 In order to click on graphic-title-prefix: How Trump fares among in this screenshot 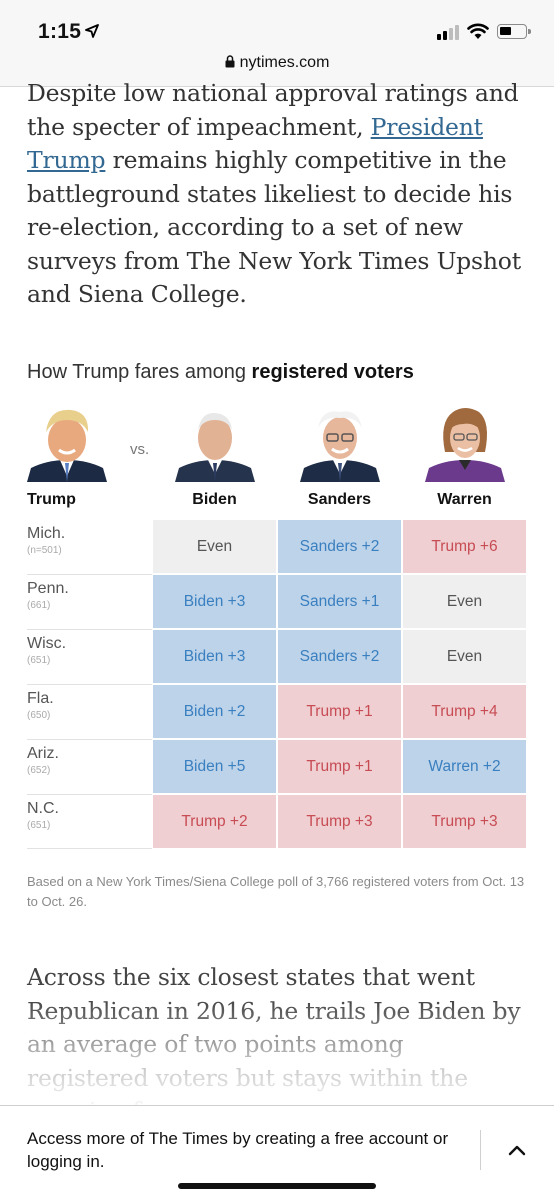, I will do `click(139, 372)`.